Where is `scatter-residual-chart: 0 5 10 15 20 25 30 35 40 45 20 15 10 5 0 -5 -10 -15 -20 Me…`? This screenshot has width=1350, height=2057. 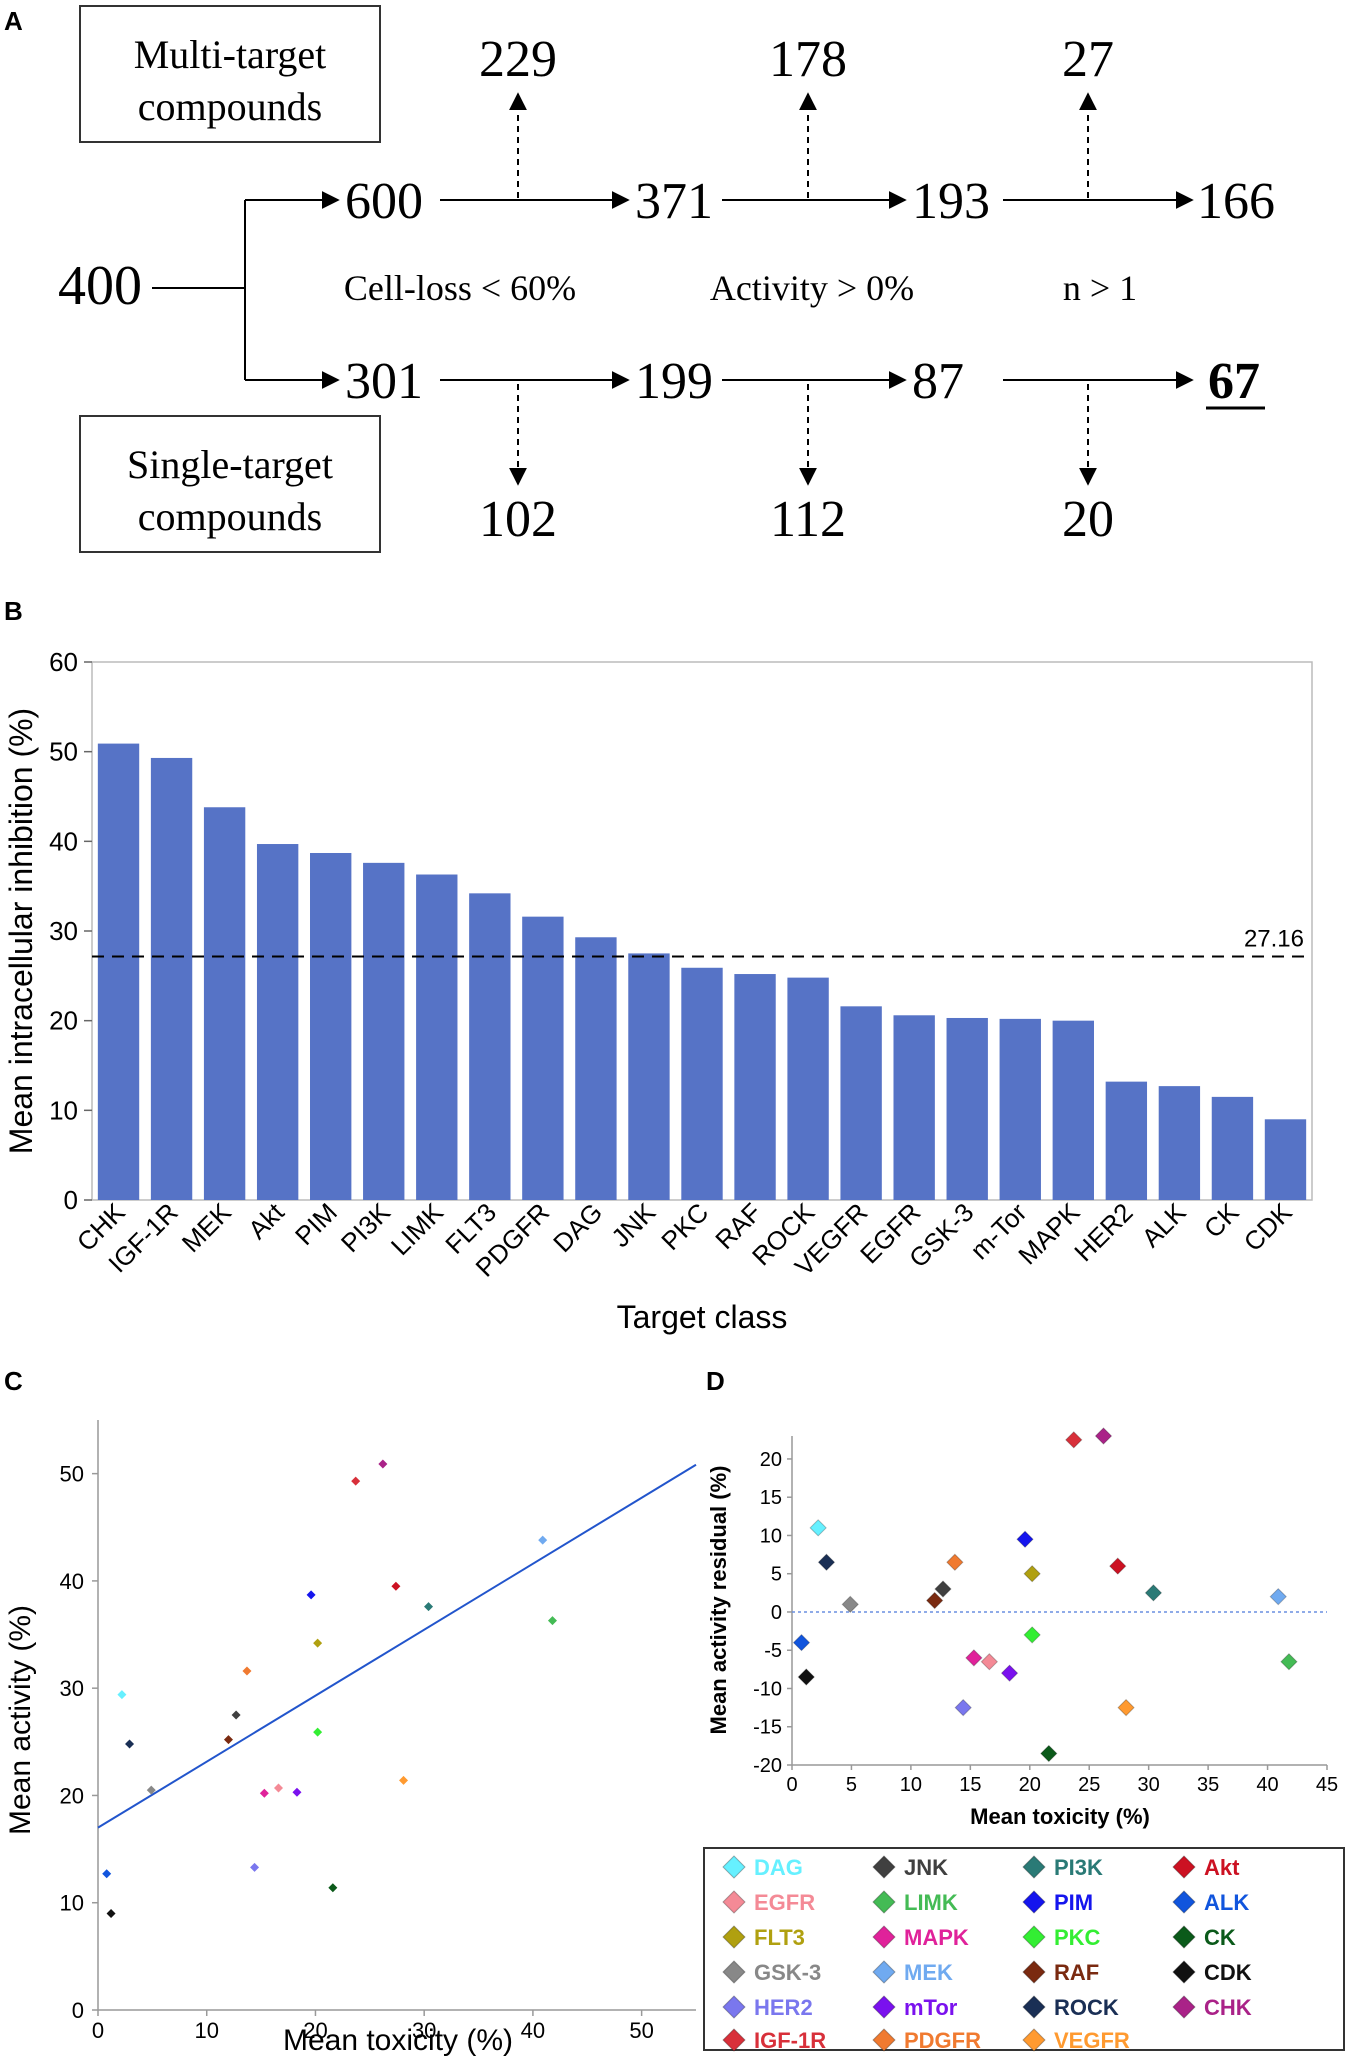
scatter-residual-chart: 0 5 10 15 20 25 30 35 40 45 20 15 10 5 0 -5 -10 -15 -20 Me… is located at coordinates (1022, 1628).